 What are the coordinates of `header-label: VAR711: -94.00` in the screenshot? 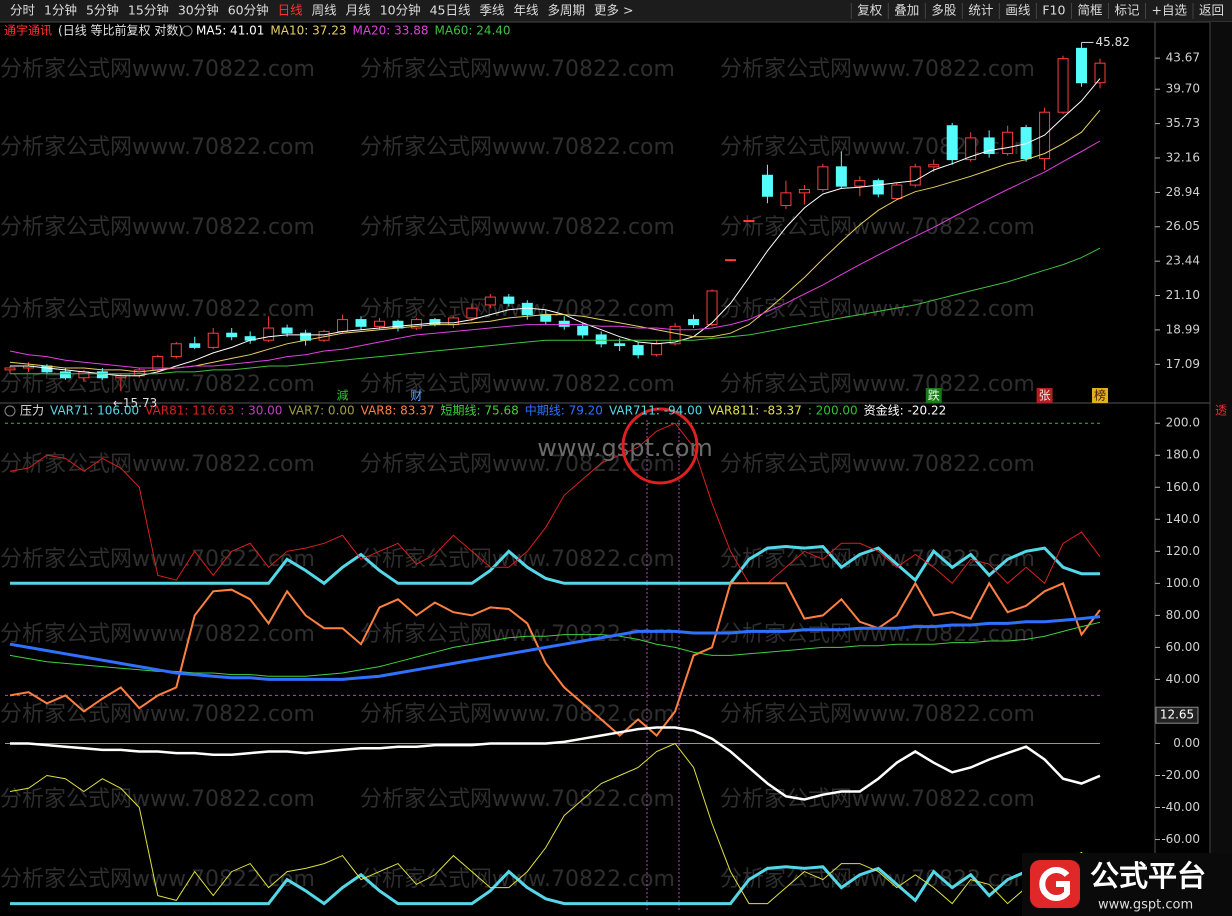 It's located at (655, 411).